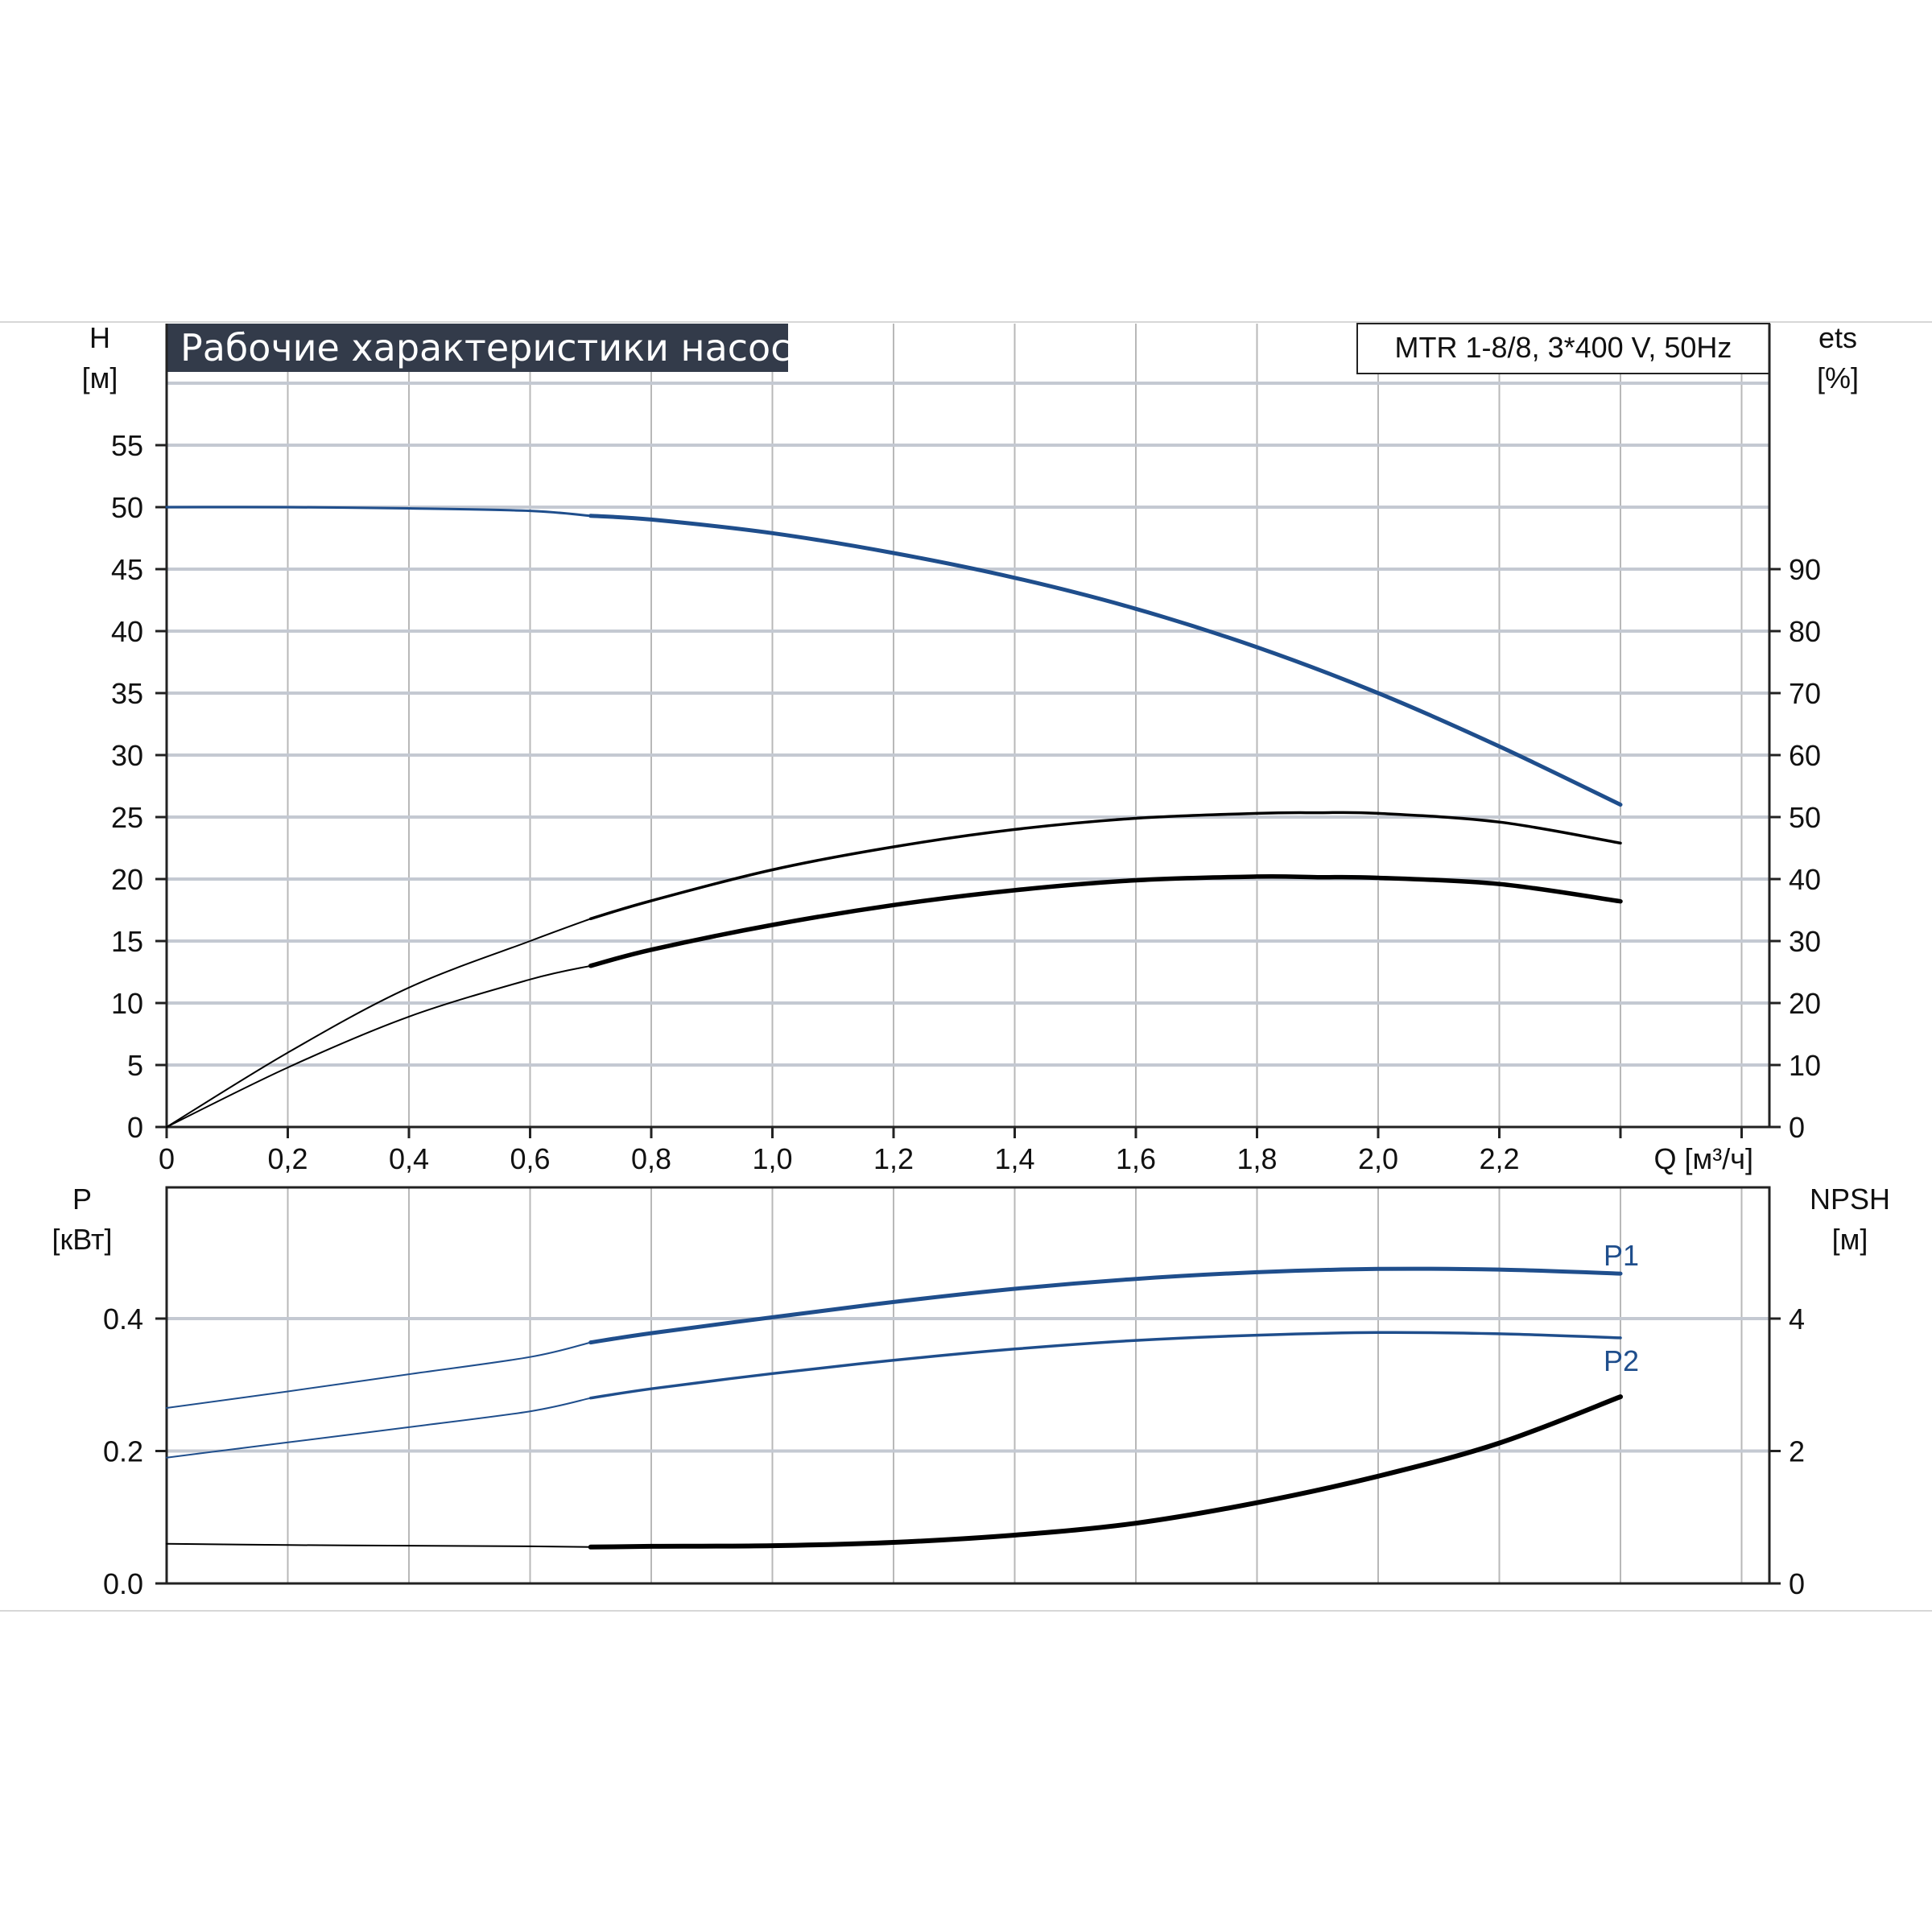  I want to click on h-tick-label: 30, so click(127, 755).